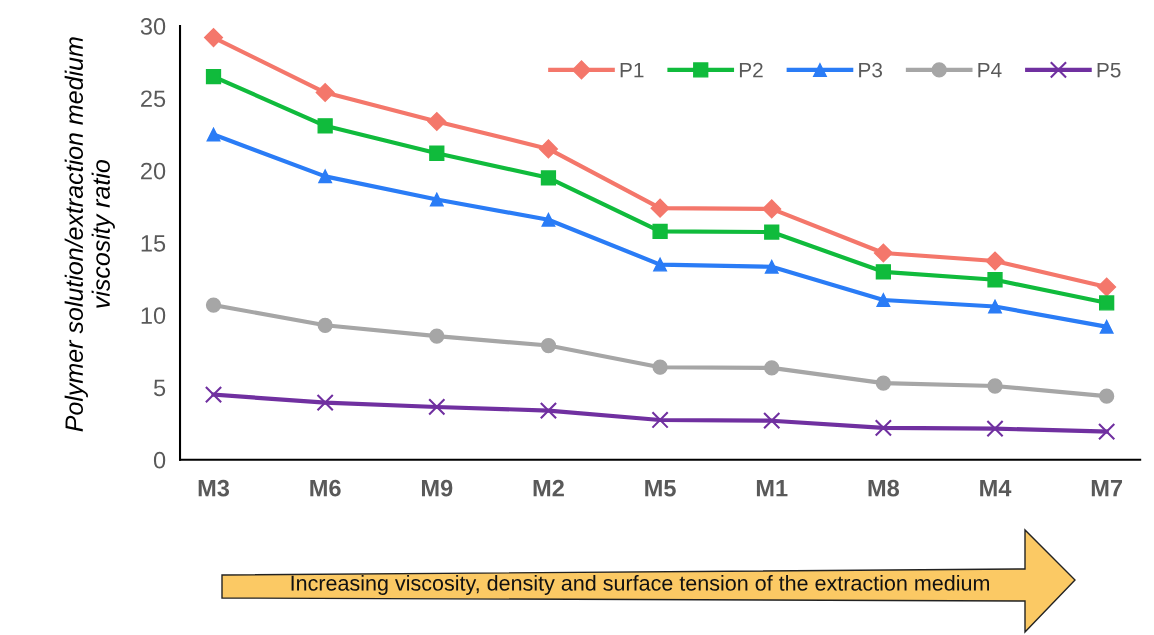 The width and height of the screenshot is (1154, 635). Describe the element at coordinates (1109, 70) in the screenshot. I see `legend-label: P5` at that location.